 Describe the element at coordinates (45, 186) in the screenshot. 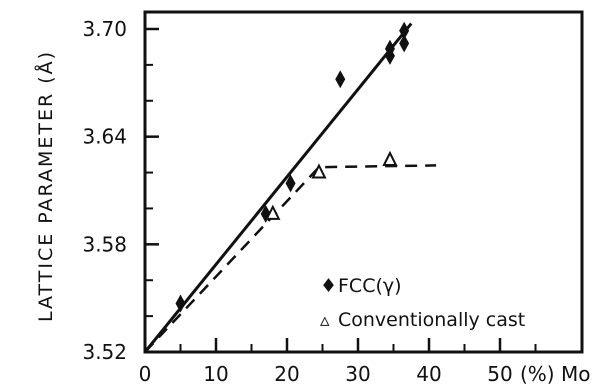

I see `y-axis-title: LATTICE PARAMETER (Å)` at that location.